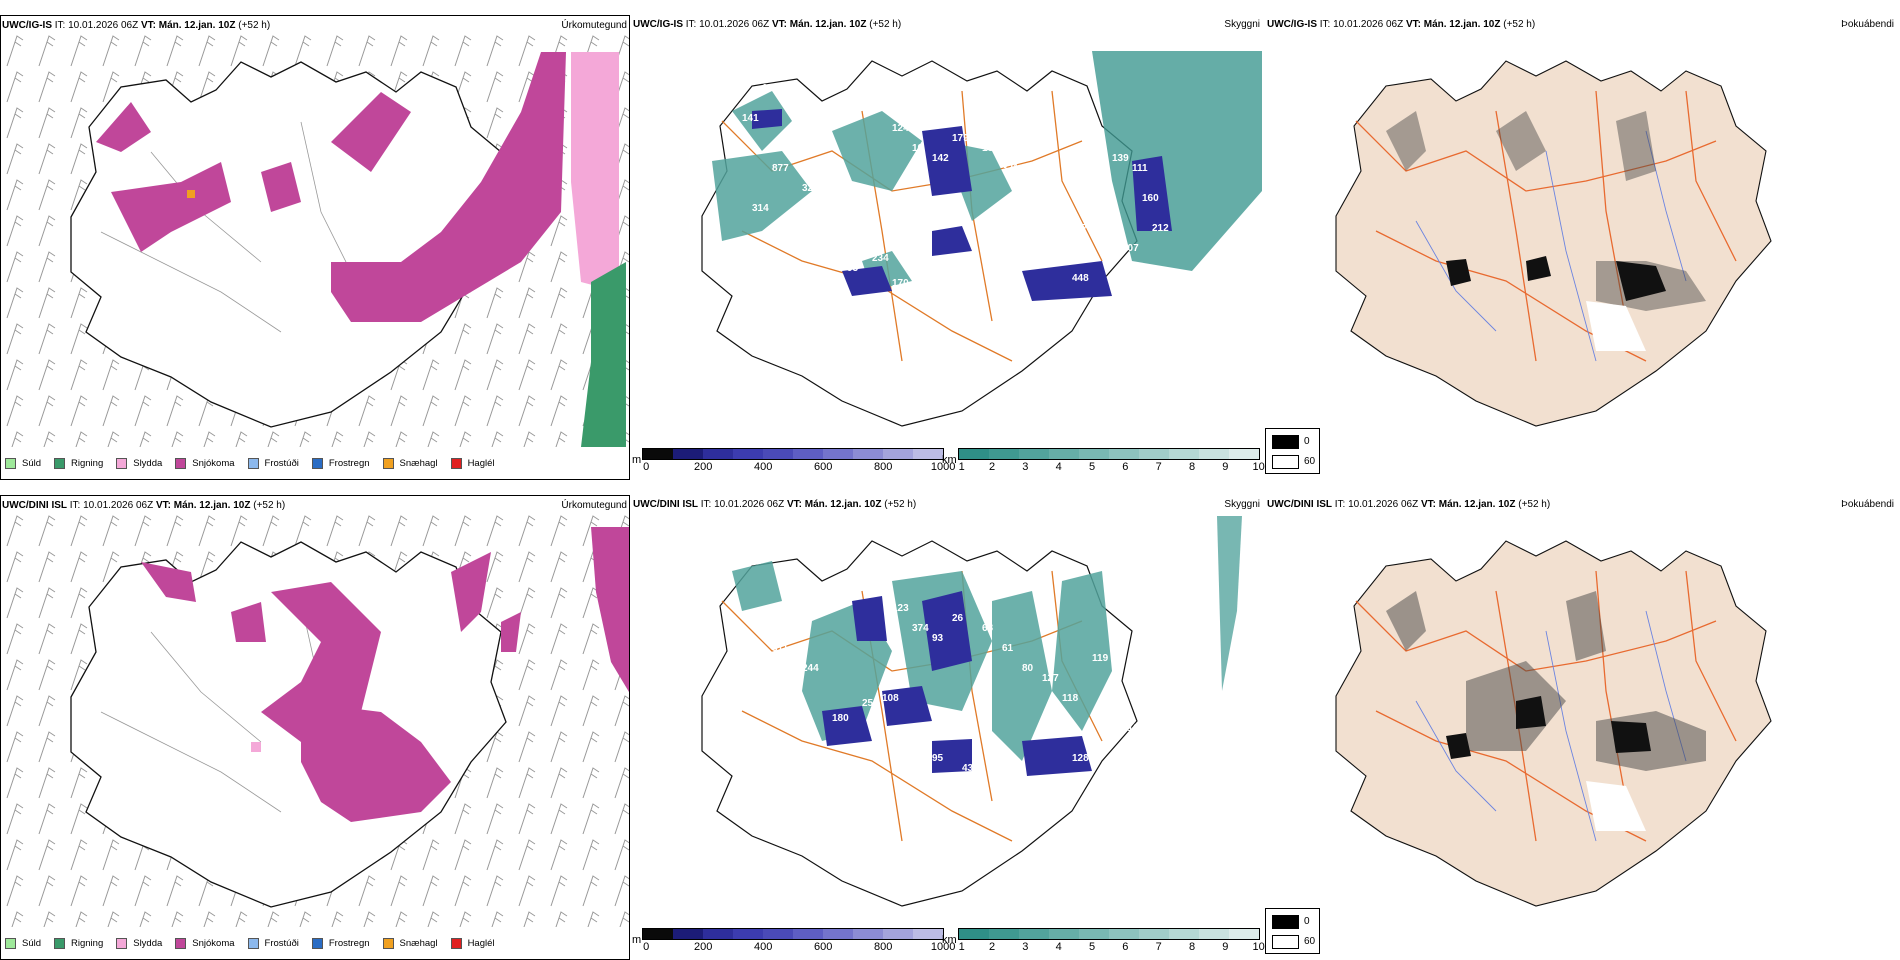 This screenshot has height=960, width=1900. What do you see at coordinates (793, 460) in the screenshot?
I see `cloudbase-colorbar: m 0 200 400 600 800 1000` at bounding box center [793, 460].